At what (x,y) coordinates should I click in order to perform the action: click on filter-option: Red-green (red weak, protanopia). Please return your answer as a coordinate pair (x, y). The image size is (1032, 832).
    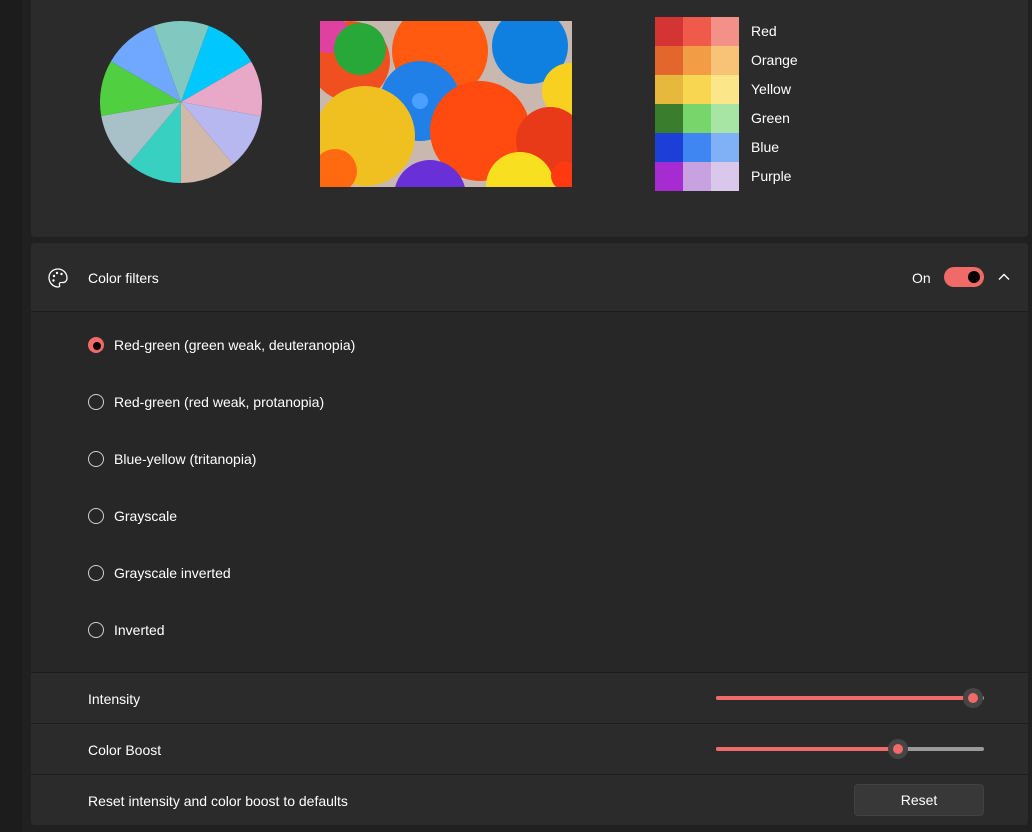
    Looking at the image, I should click on (206, 402).